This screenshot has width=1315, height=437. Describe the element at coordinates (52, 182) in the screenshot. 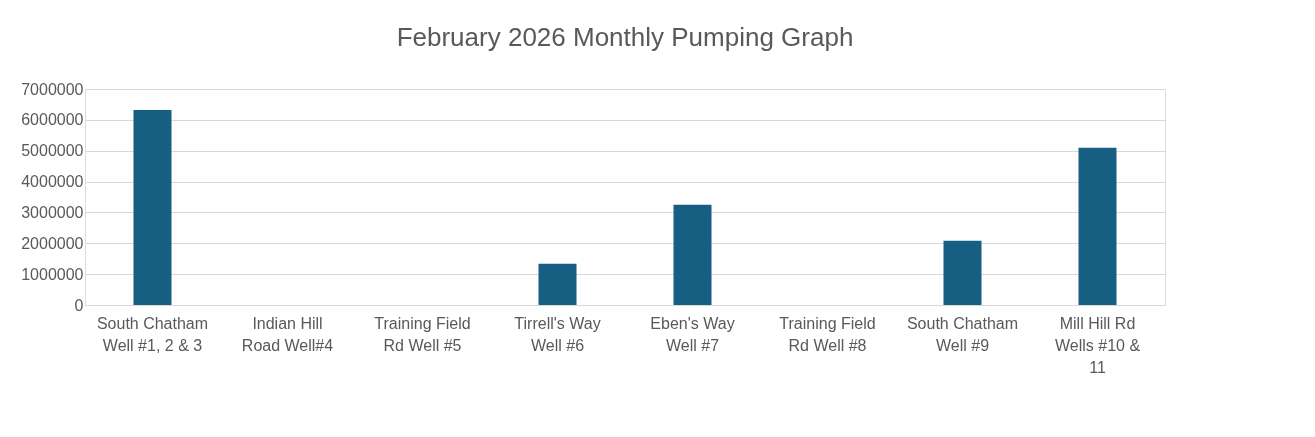

I see `y-tick-label: 4000000` at that location.